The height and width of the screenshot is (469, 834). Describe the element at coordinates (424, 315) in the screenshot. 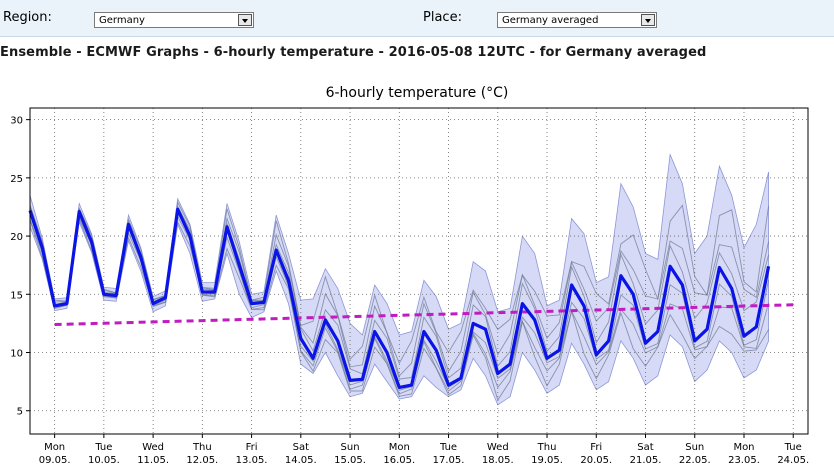

I see `trend-line` at that location.